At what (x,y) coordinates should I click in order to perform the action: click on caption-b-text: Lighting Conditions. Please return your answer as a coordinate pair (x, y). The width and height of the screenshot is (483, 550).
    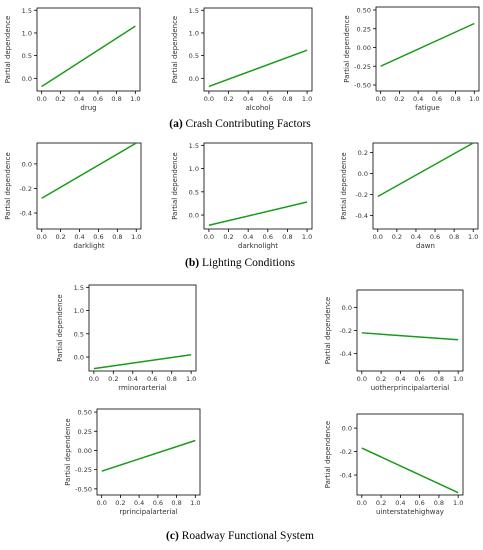
    Looking at the image, I should click on (247, 263).